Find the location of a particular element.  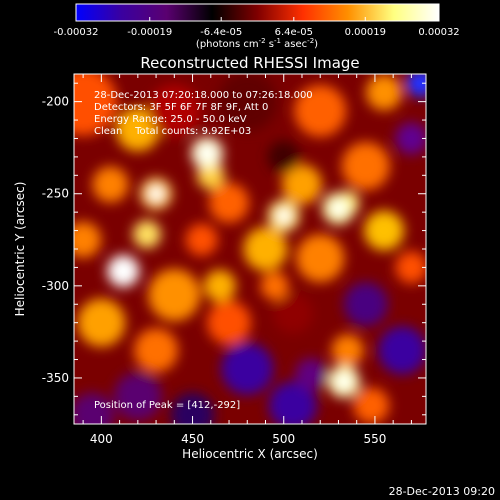

colorbar-frame is located at coordinates (257, 12).